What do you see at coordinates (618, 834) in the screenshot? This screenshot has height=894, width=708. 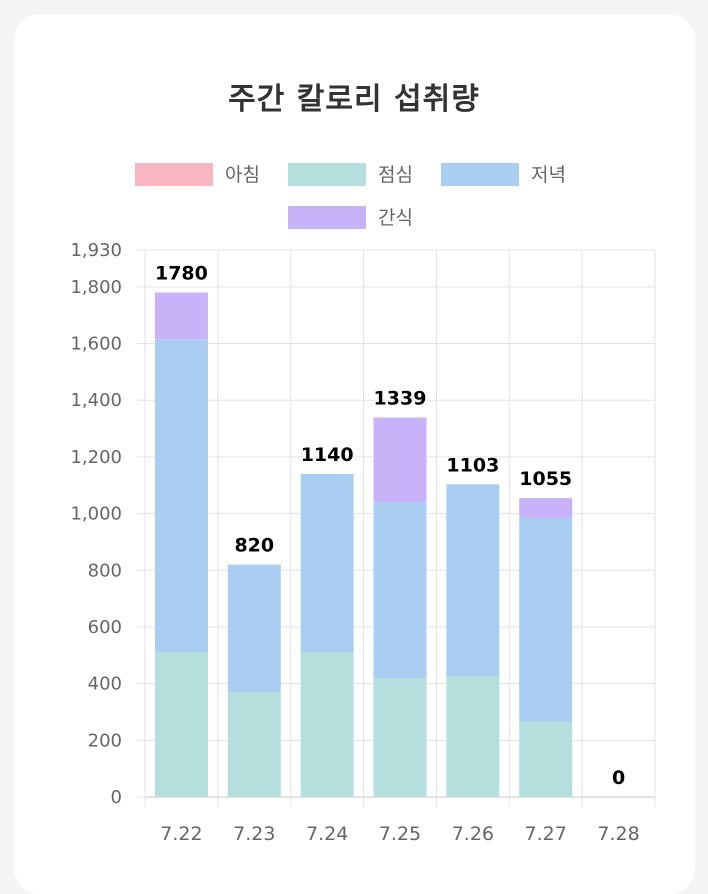 I see `x-tick-label: 7.28` at bounding box center [618, 834].